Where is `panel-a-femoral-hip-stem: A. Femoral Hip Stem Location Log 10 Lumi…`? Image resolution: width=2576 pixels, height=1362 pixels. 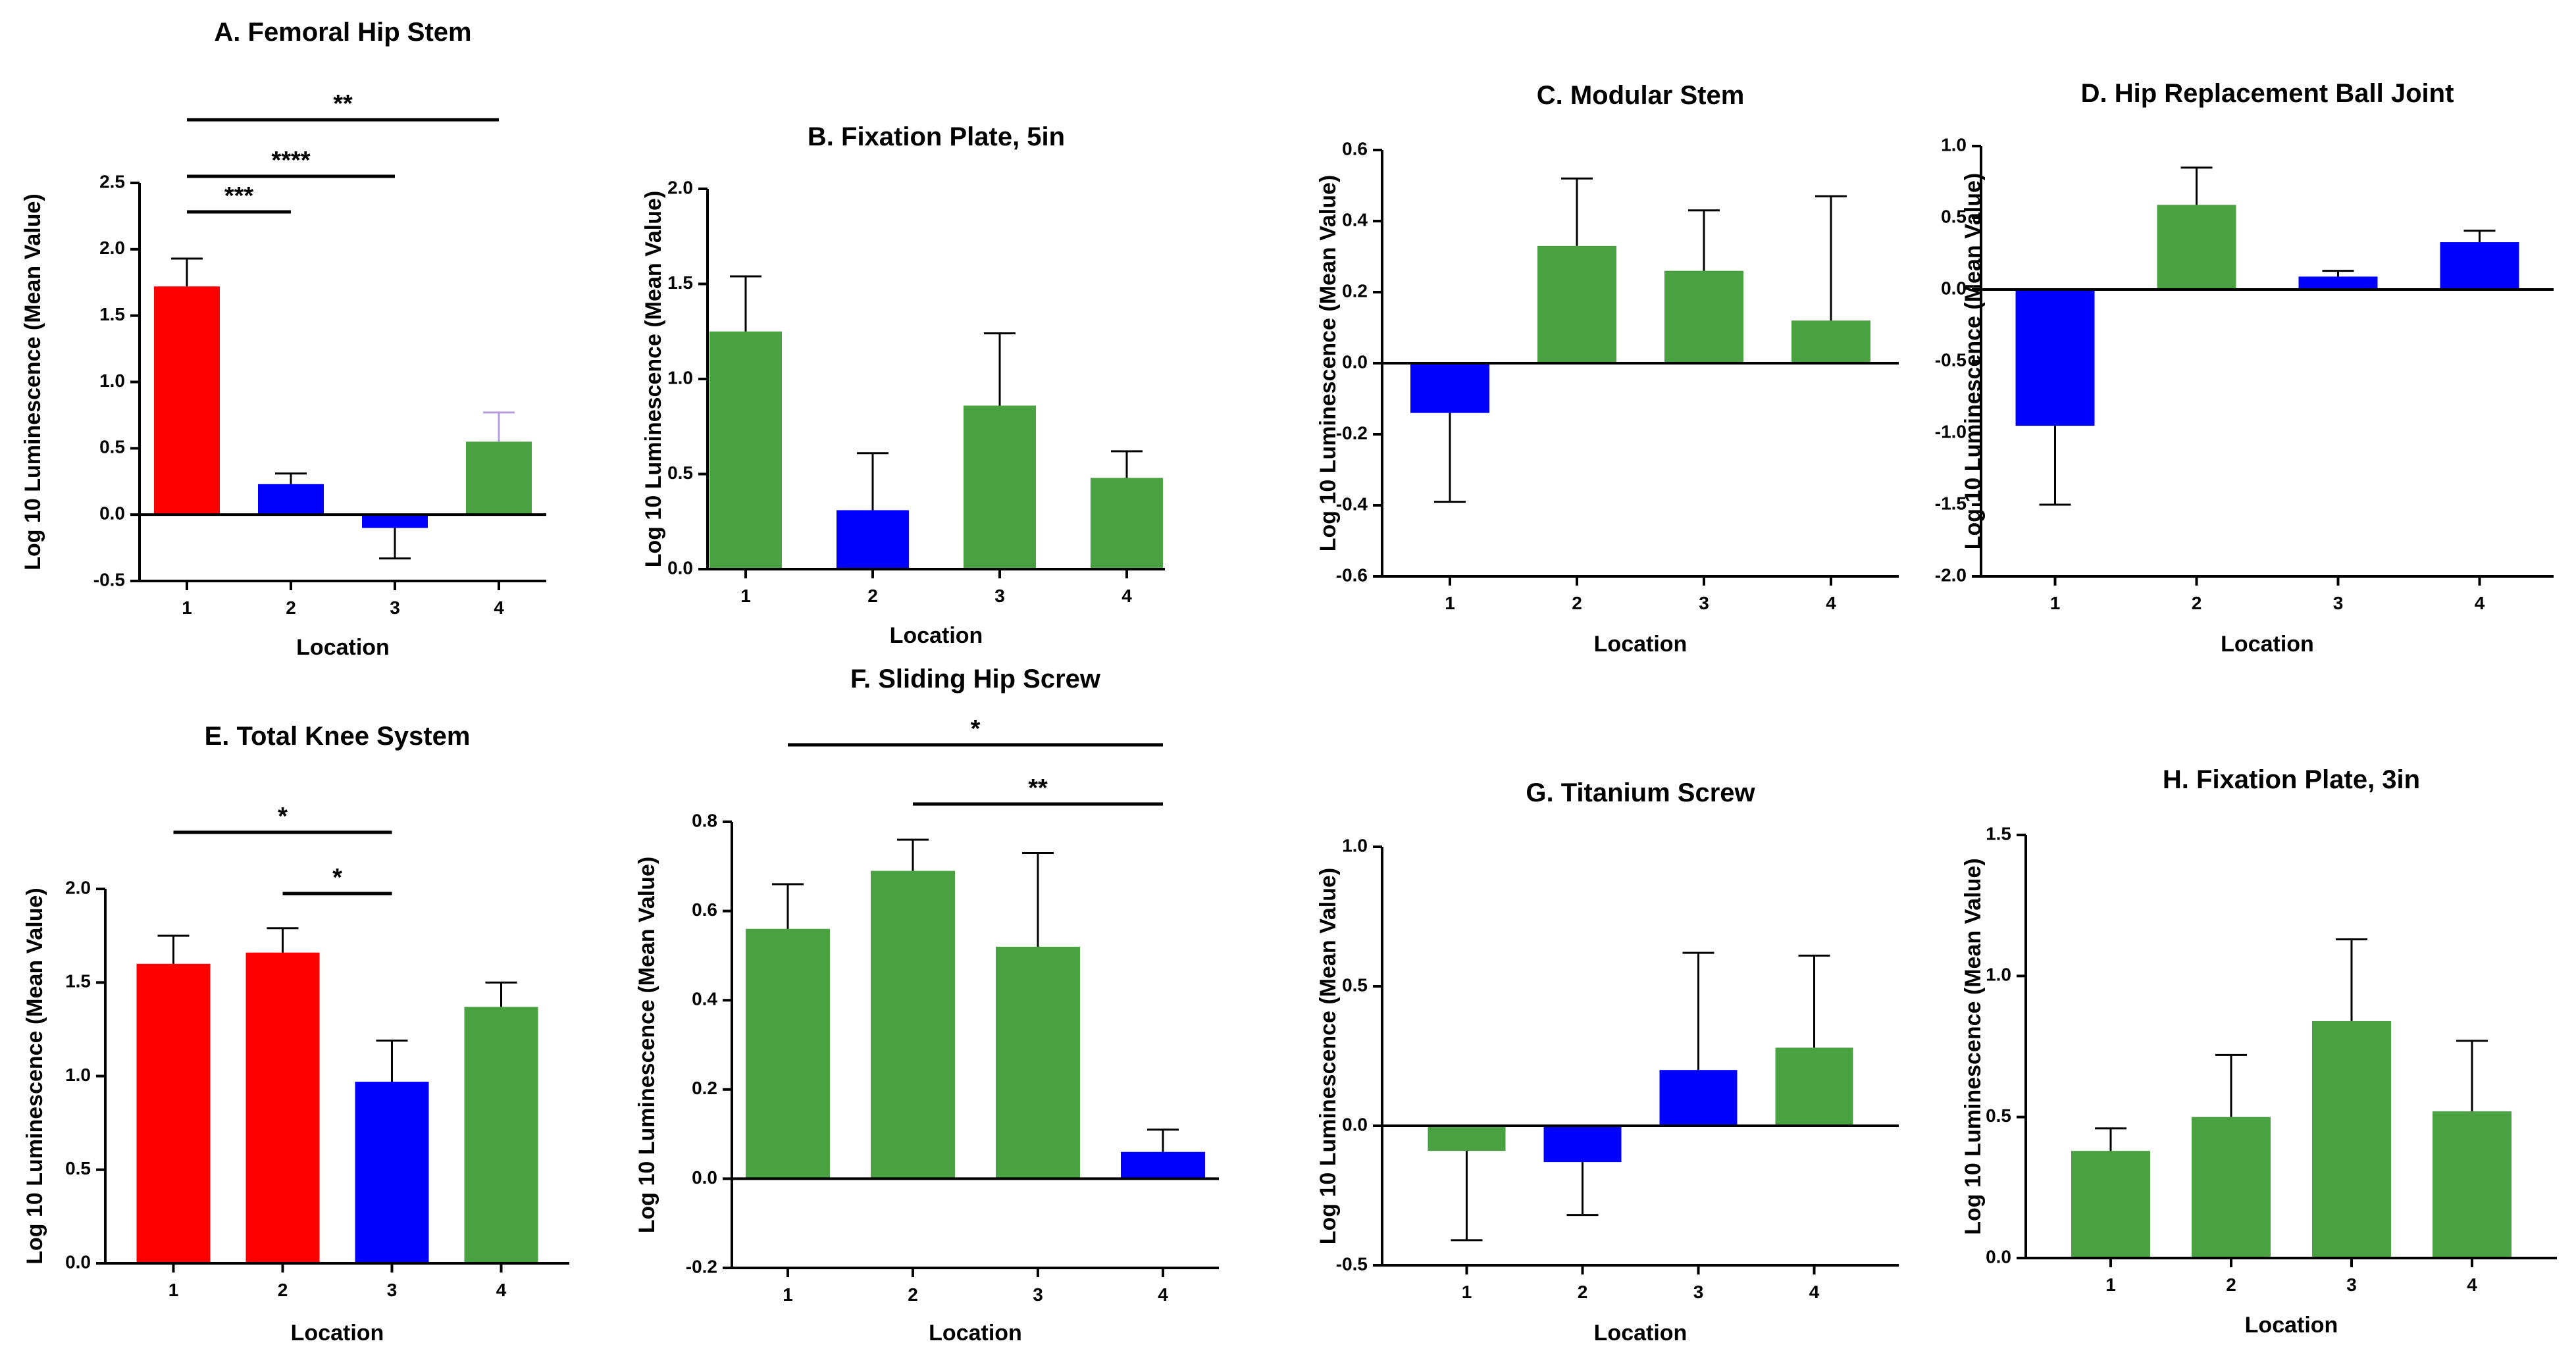 panel-a-femoral-hip-stem: A. Femoral Hip Stem Location Log 10 Lumi… is located at coordinates (283, 339).